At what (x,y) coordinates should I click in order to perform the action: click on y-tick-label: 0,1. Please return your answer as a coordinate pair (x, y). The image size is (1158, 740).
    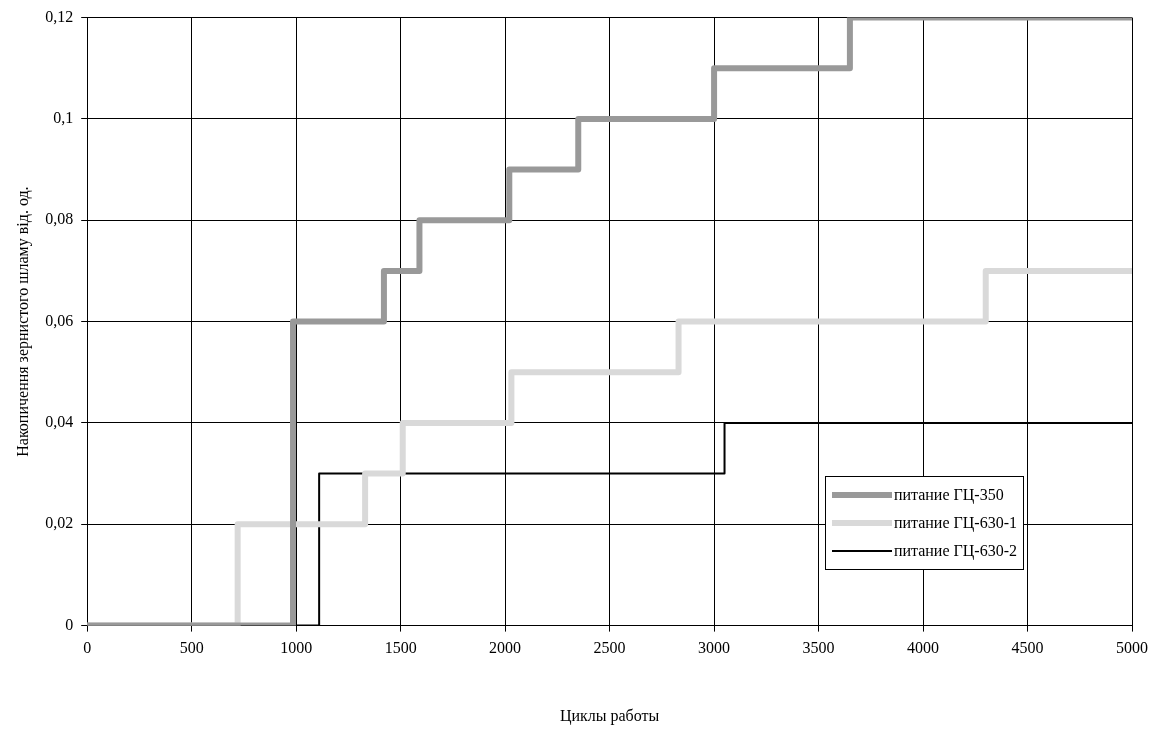
    Looking at the image, I should click on (63, 118).